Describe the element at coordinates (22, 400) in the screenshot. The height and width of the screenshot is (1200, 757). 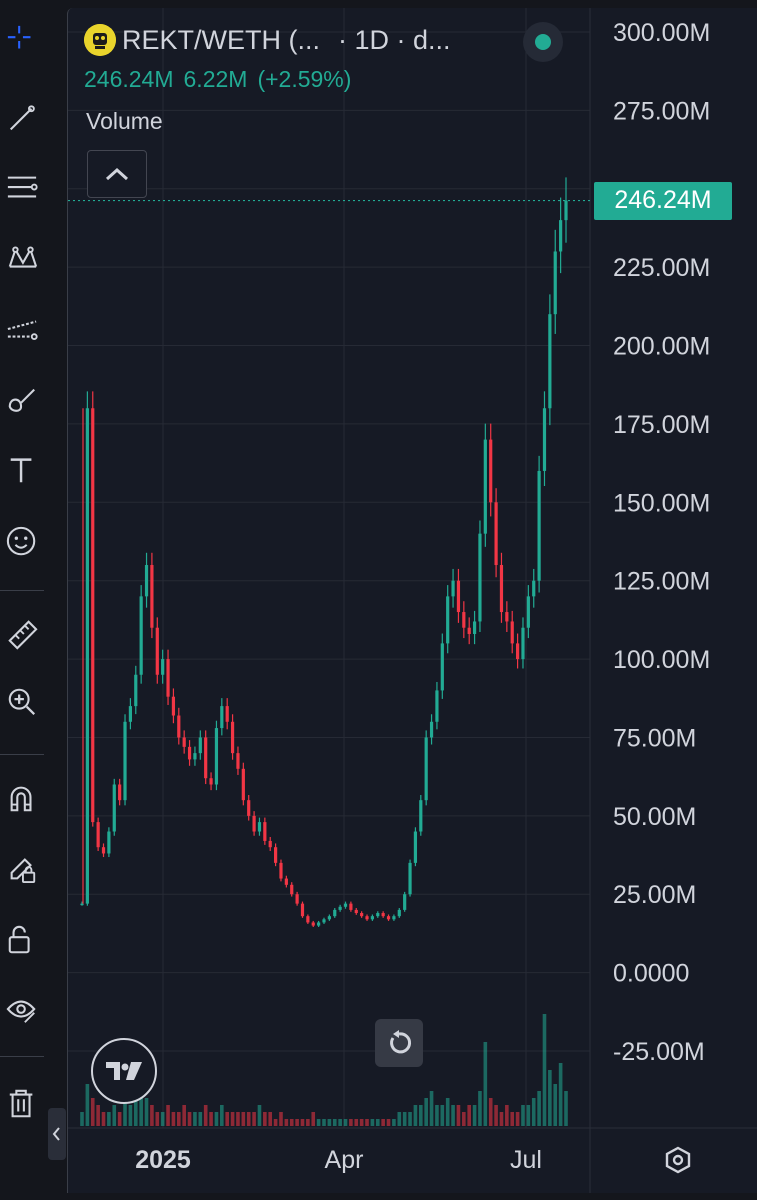
I see `tool-brush` at that location.